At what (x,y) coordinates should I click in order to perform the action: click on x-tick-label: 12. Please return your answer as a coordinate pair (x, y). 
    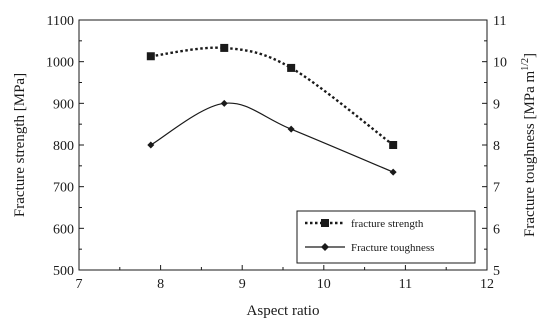
    Looking at the image, I should click on (487, 284).